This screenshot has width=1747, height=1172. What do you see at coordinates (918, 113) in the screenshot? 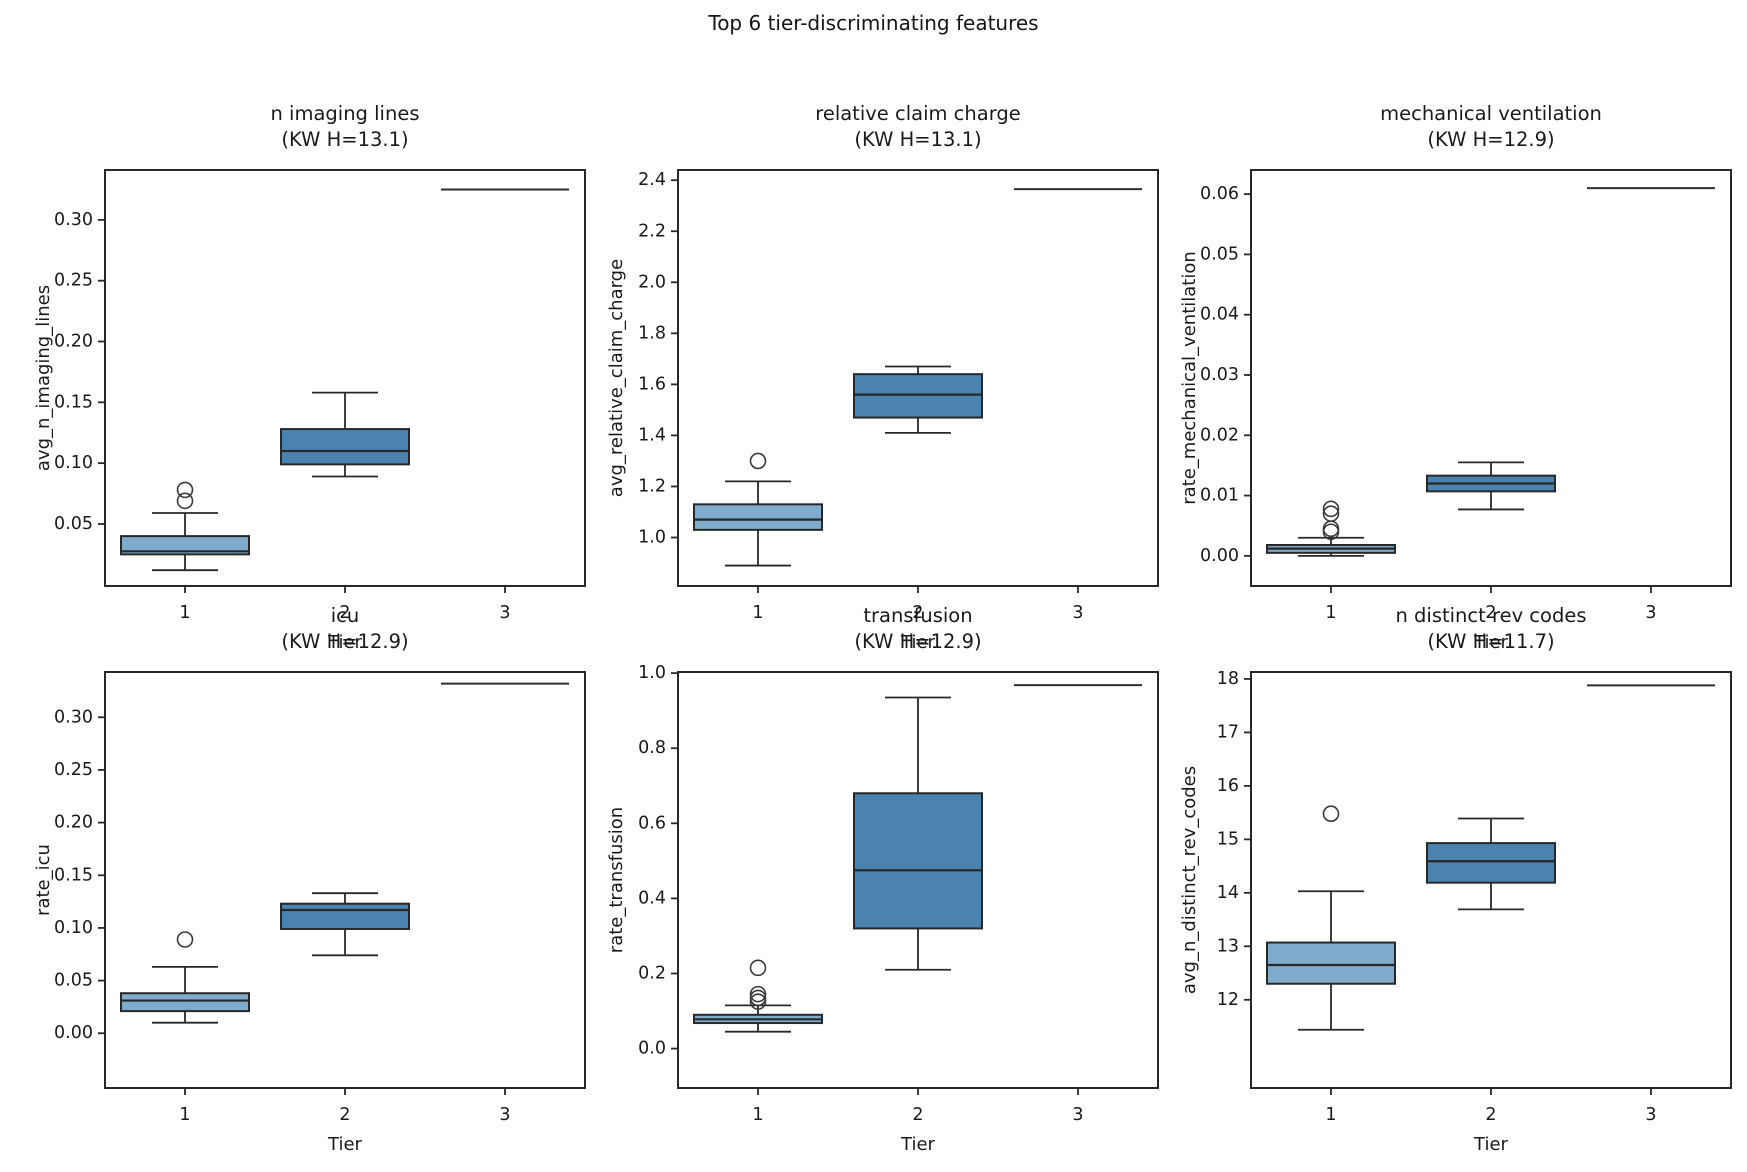
I see `subplot-title: relative claim charge` at bounding box center [918, 113].